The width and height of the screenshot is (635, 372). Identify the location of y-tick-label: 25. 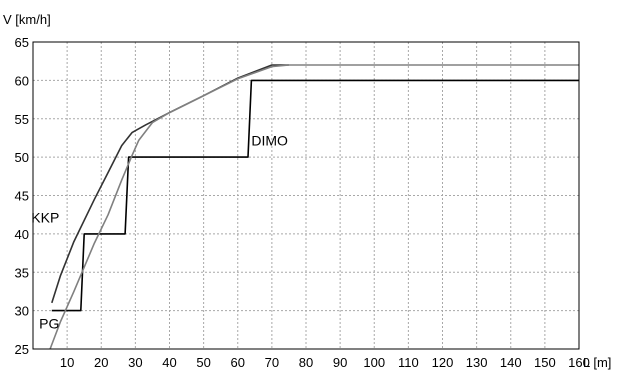
(22, 349).